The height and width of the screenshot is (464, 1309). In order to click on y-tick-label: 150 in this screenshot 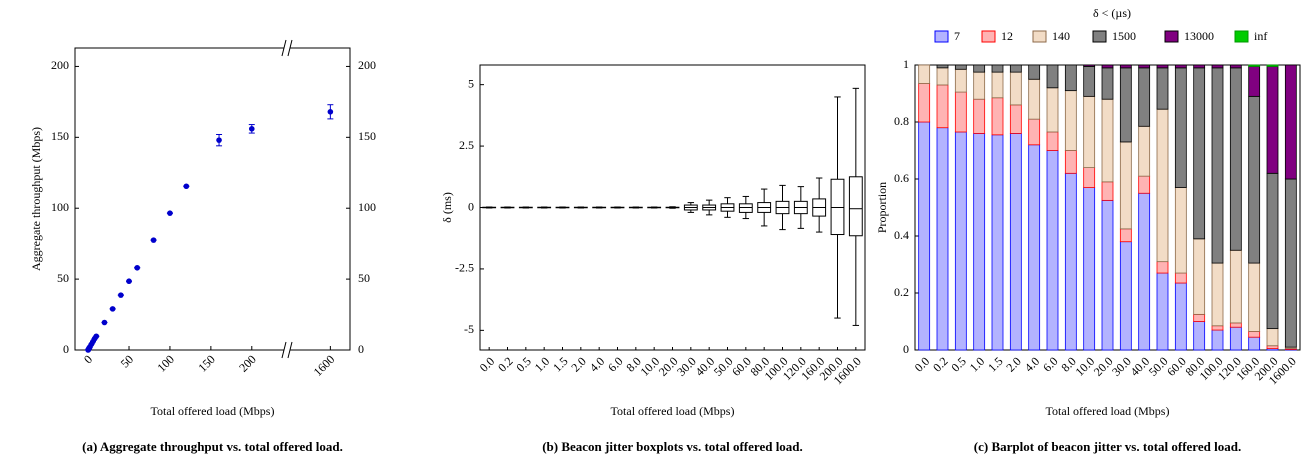, I will do `click(60, 136)`.